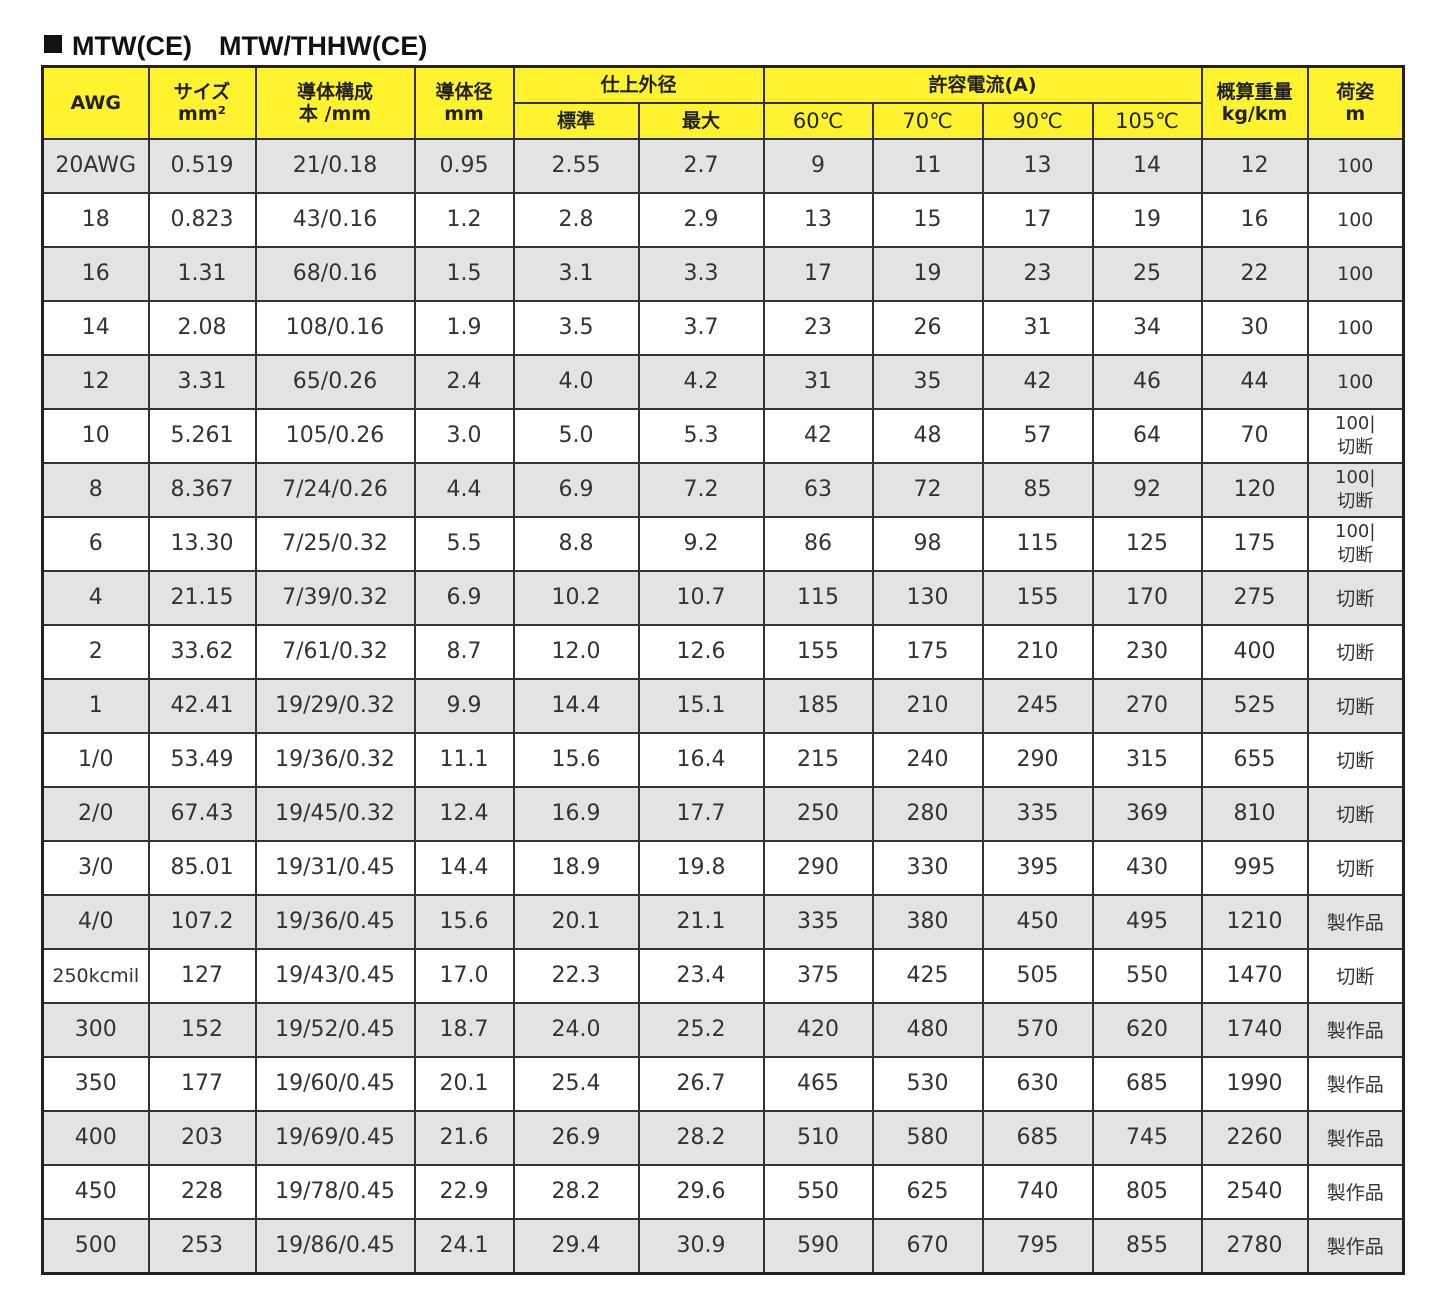 This screenshot has width=1445, height=1310. What do you see at coordinates (638, 84) in the screenshot?
I see `header-outer: 仕上外径` at bounding box center [638, 84].